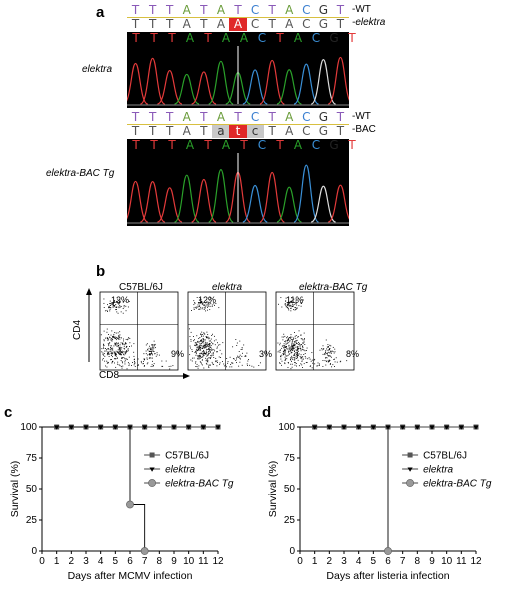 The width and height of the screenshot is (513, 599). Describe the element at coordinates (77, 329) in the screenshot. I see `cd4-axis-label: CD4` at that location.